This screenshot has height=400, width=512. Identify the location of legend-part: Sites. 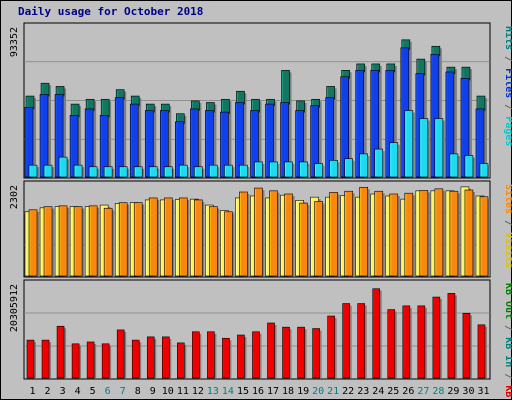
(507, 199).